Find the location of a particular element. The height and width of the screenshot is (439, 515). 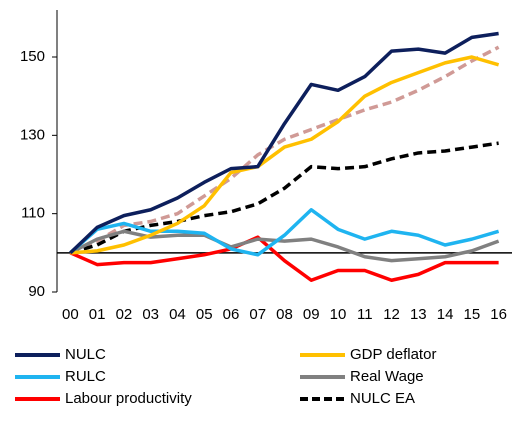

x-tick-label: 07 is located at coordinates (257, 314).